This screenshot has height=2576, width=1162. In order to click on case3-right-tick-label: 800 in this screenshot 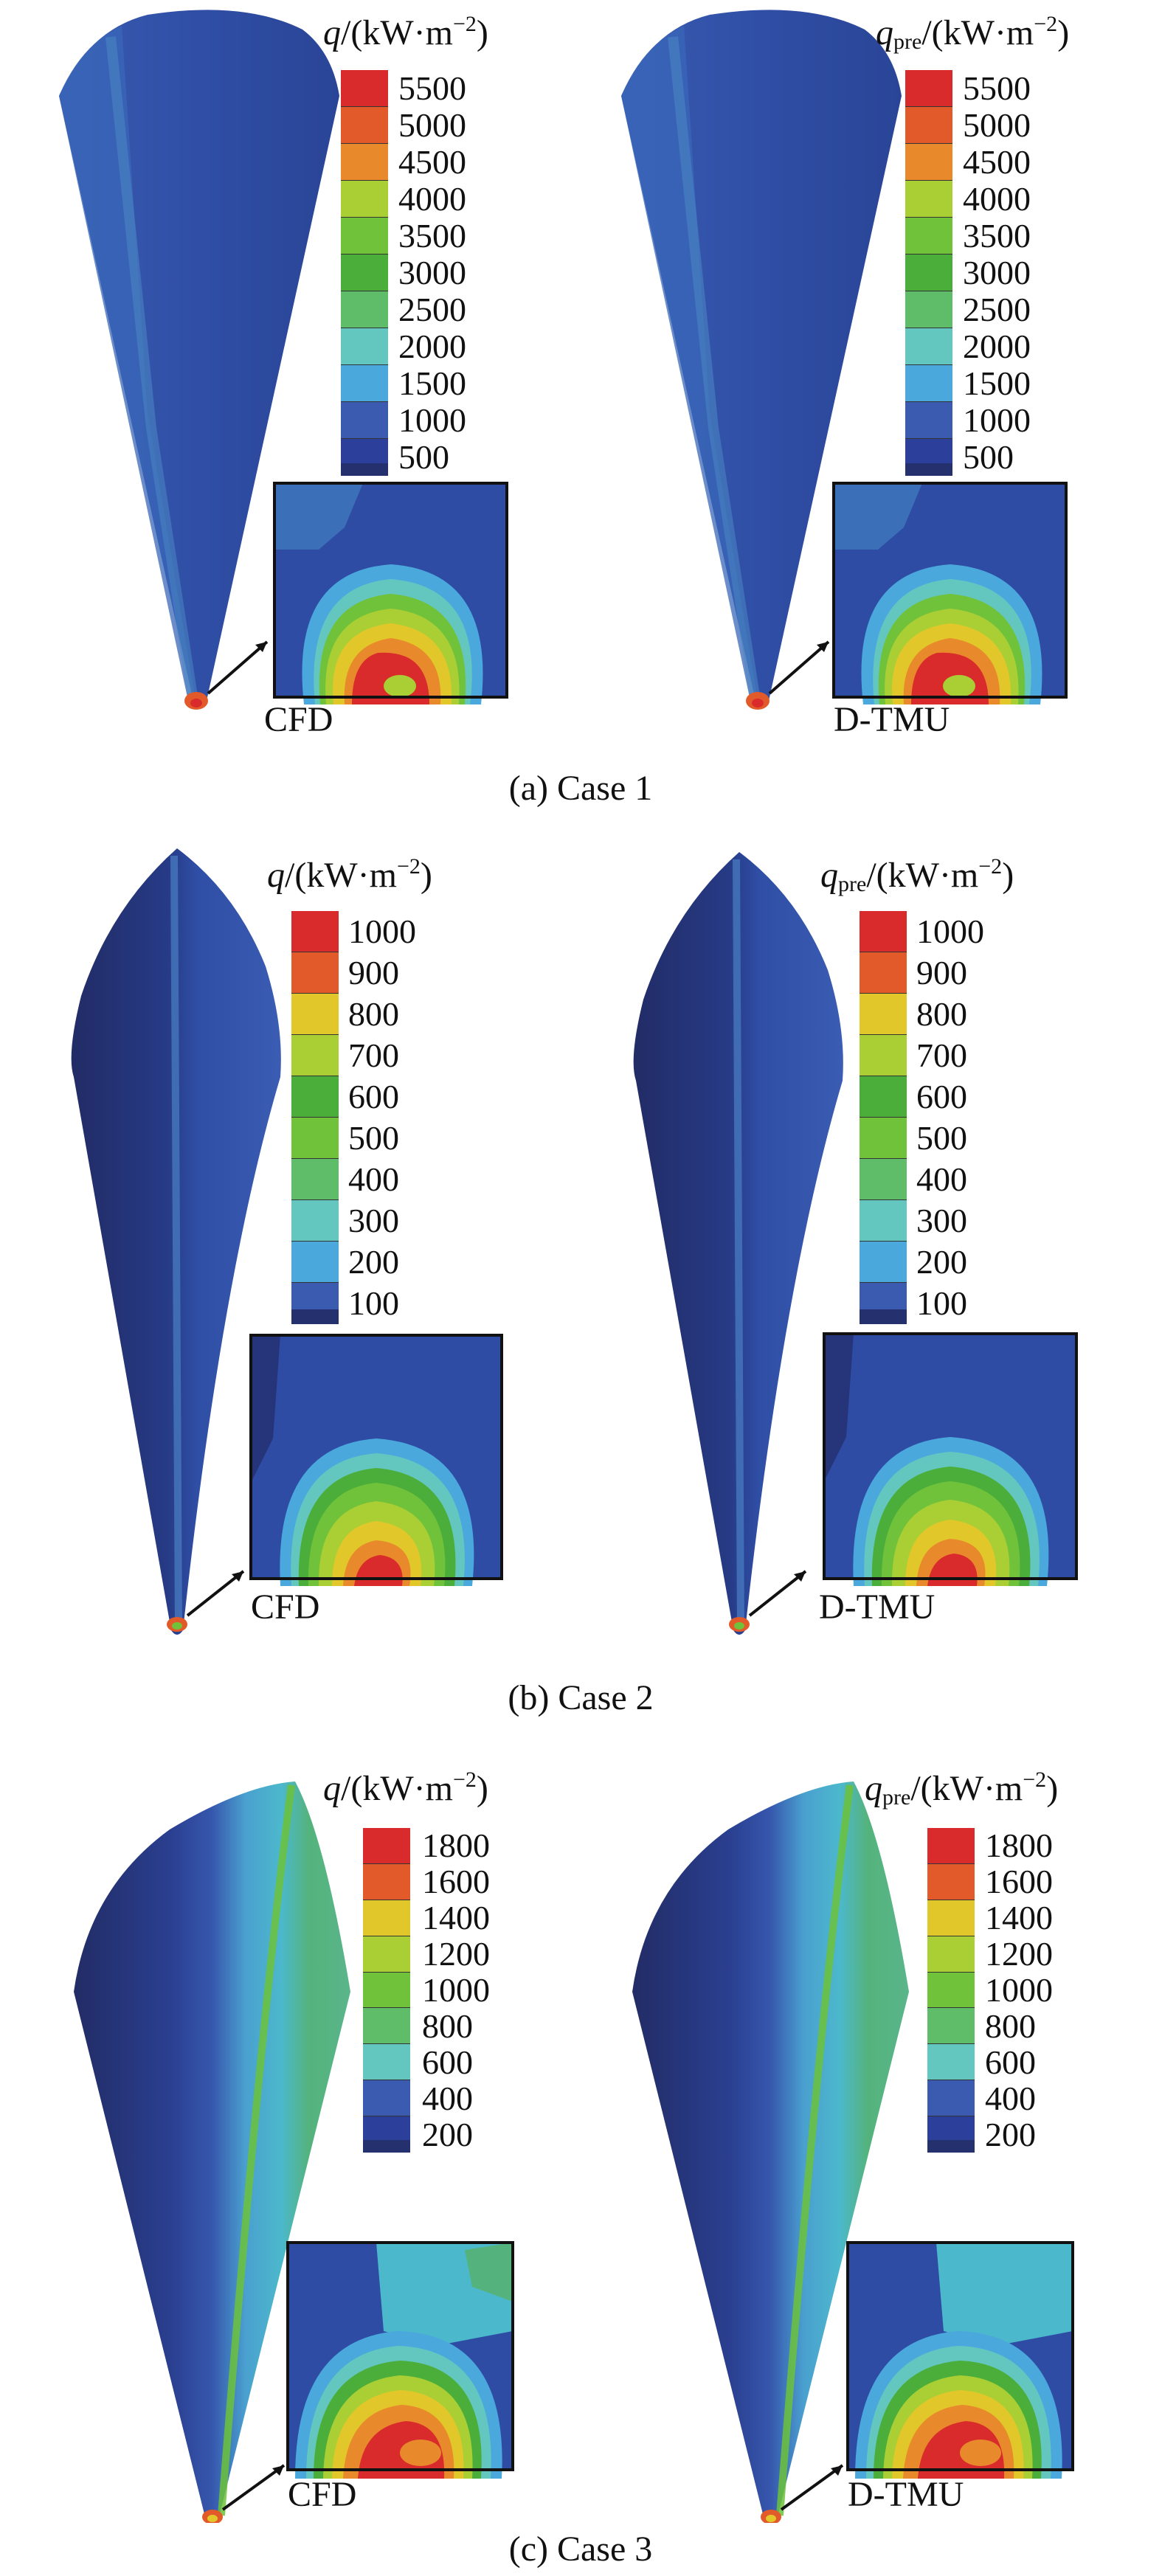, I will do `click(1010, 2026)`.